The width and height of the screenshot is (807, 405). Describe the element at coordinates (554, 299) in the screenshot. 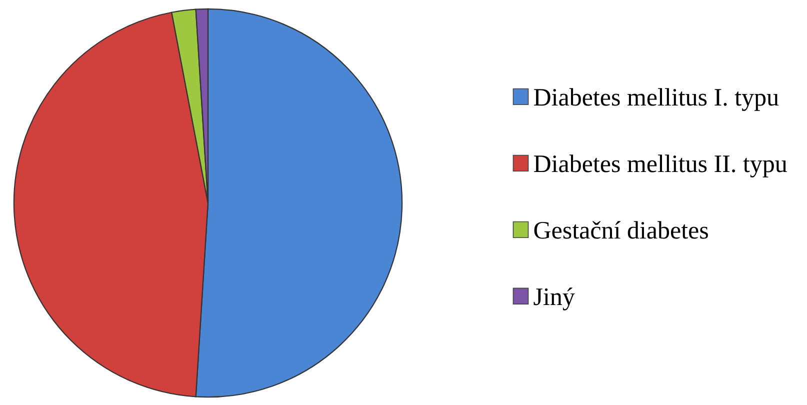

I see `legend-label: Jiný` at that location.